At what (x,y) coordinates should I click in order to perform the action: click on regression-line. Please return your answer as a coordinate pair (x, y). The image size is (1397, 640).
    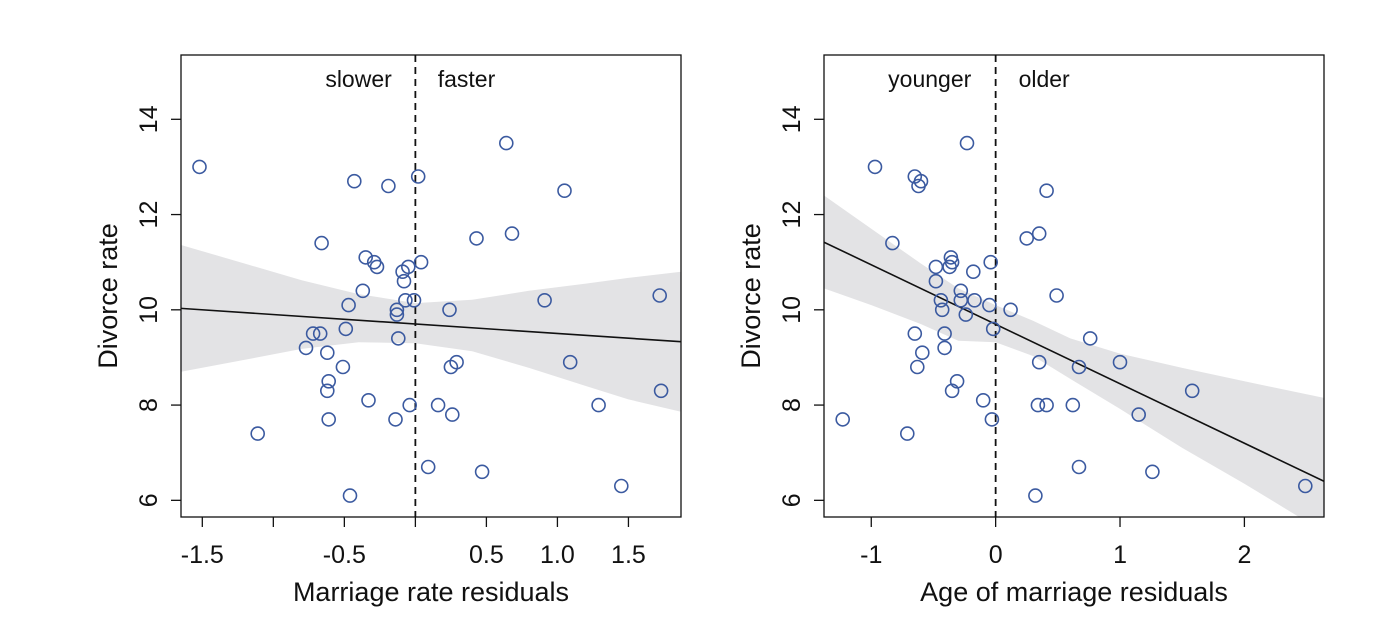
    Looking at the image, I should click on (431, 325).